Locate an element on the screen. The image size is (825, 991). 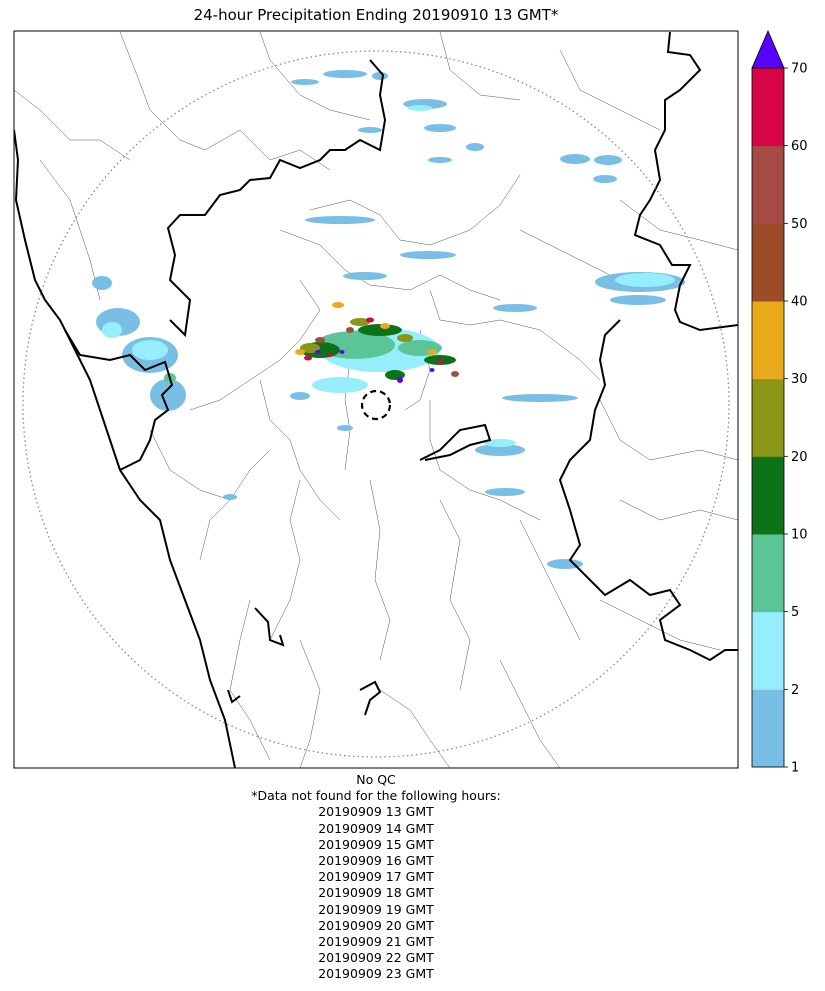
colorbar-tick-label: 1 is located at coordinates (795, 768).